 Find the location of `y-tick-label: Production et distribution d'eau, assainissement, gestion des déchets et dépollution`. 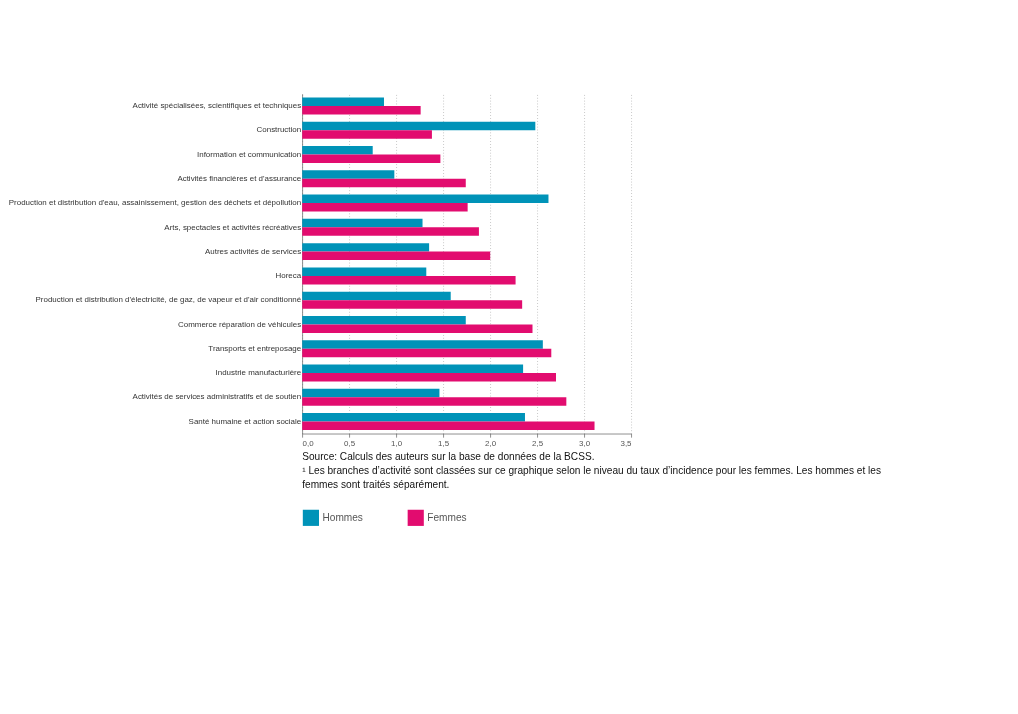

y-tick-label: Production et distribution d'eau, assainissement, gestion des déchets et dépollution is located at coordinates (155, 203).